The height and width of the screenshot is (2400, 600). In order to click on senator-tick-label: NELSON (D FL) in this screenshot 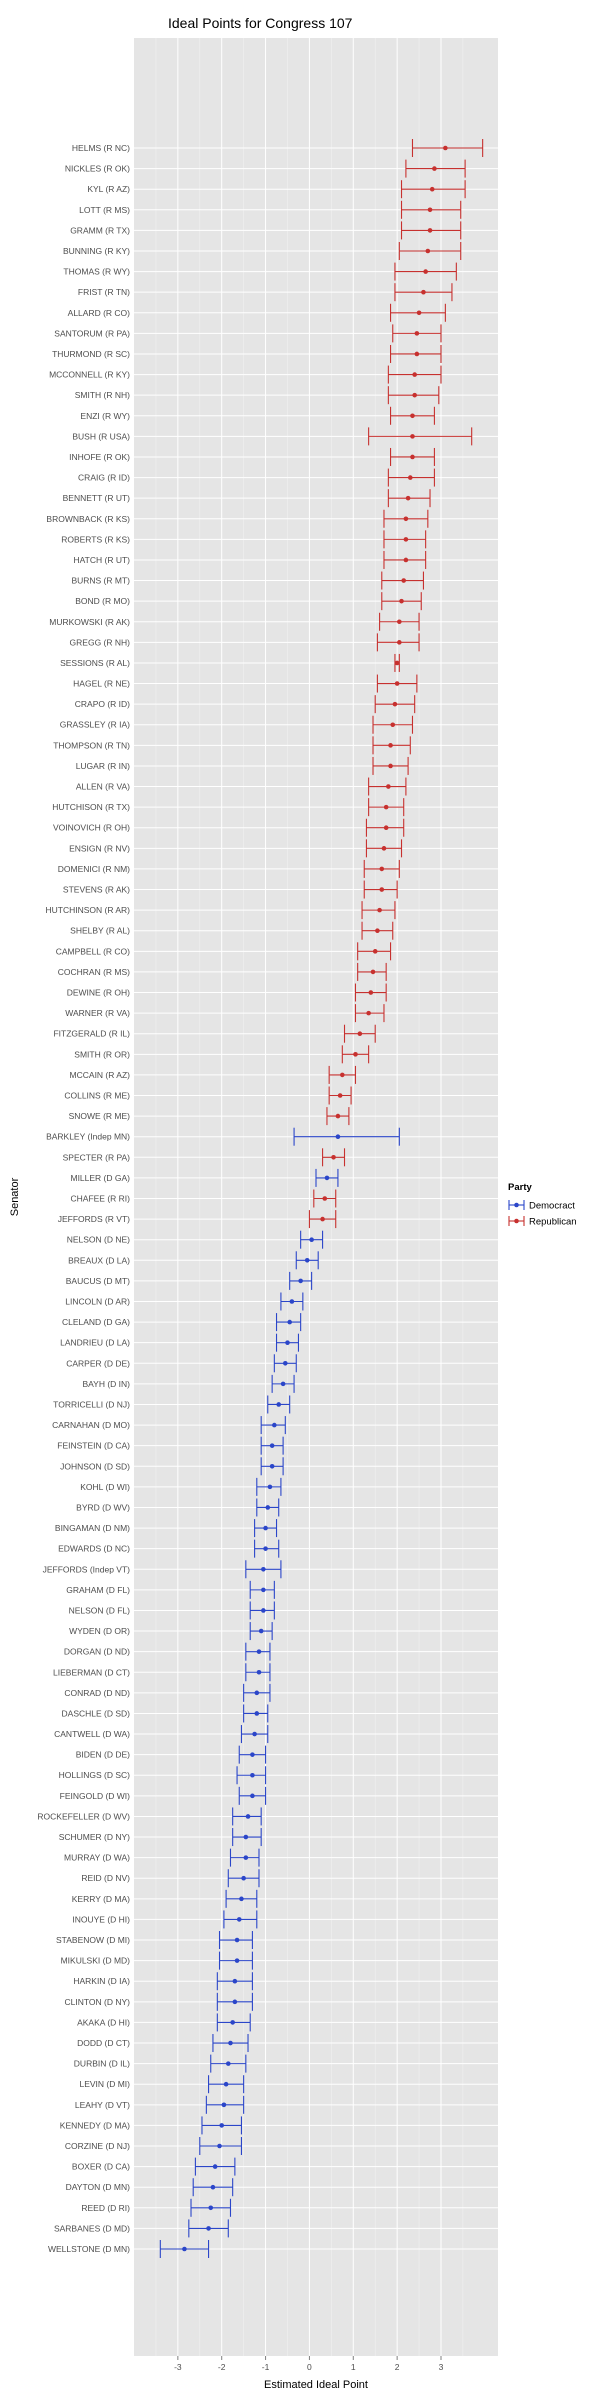, I will do `click(100, 1610)`.